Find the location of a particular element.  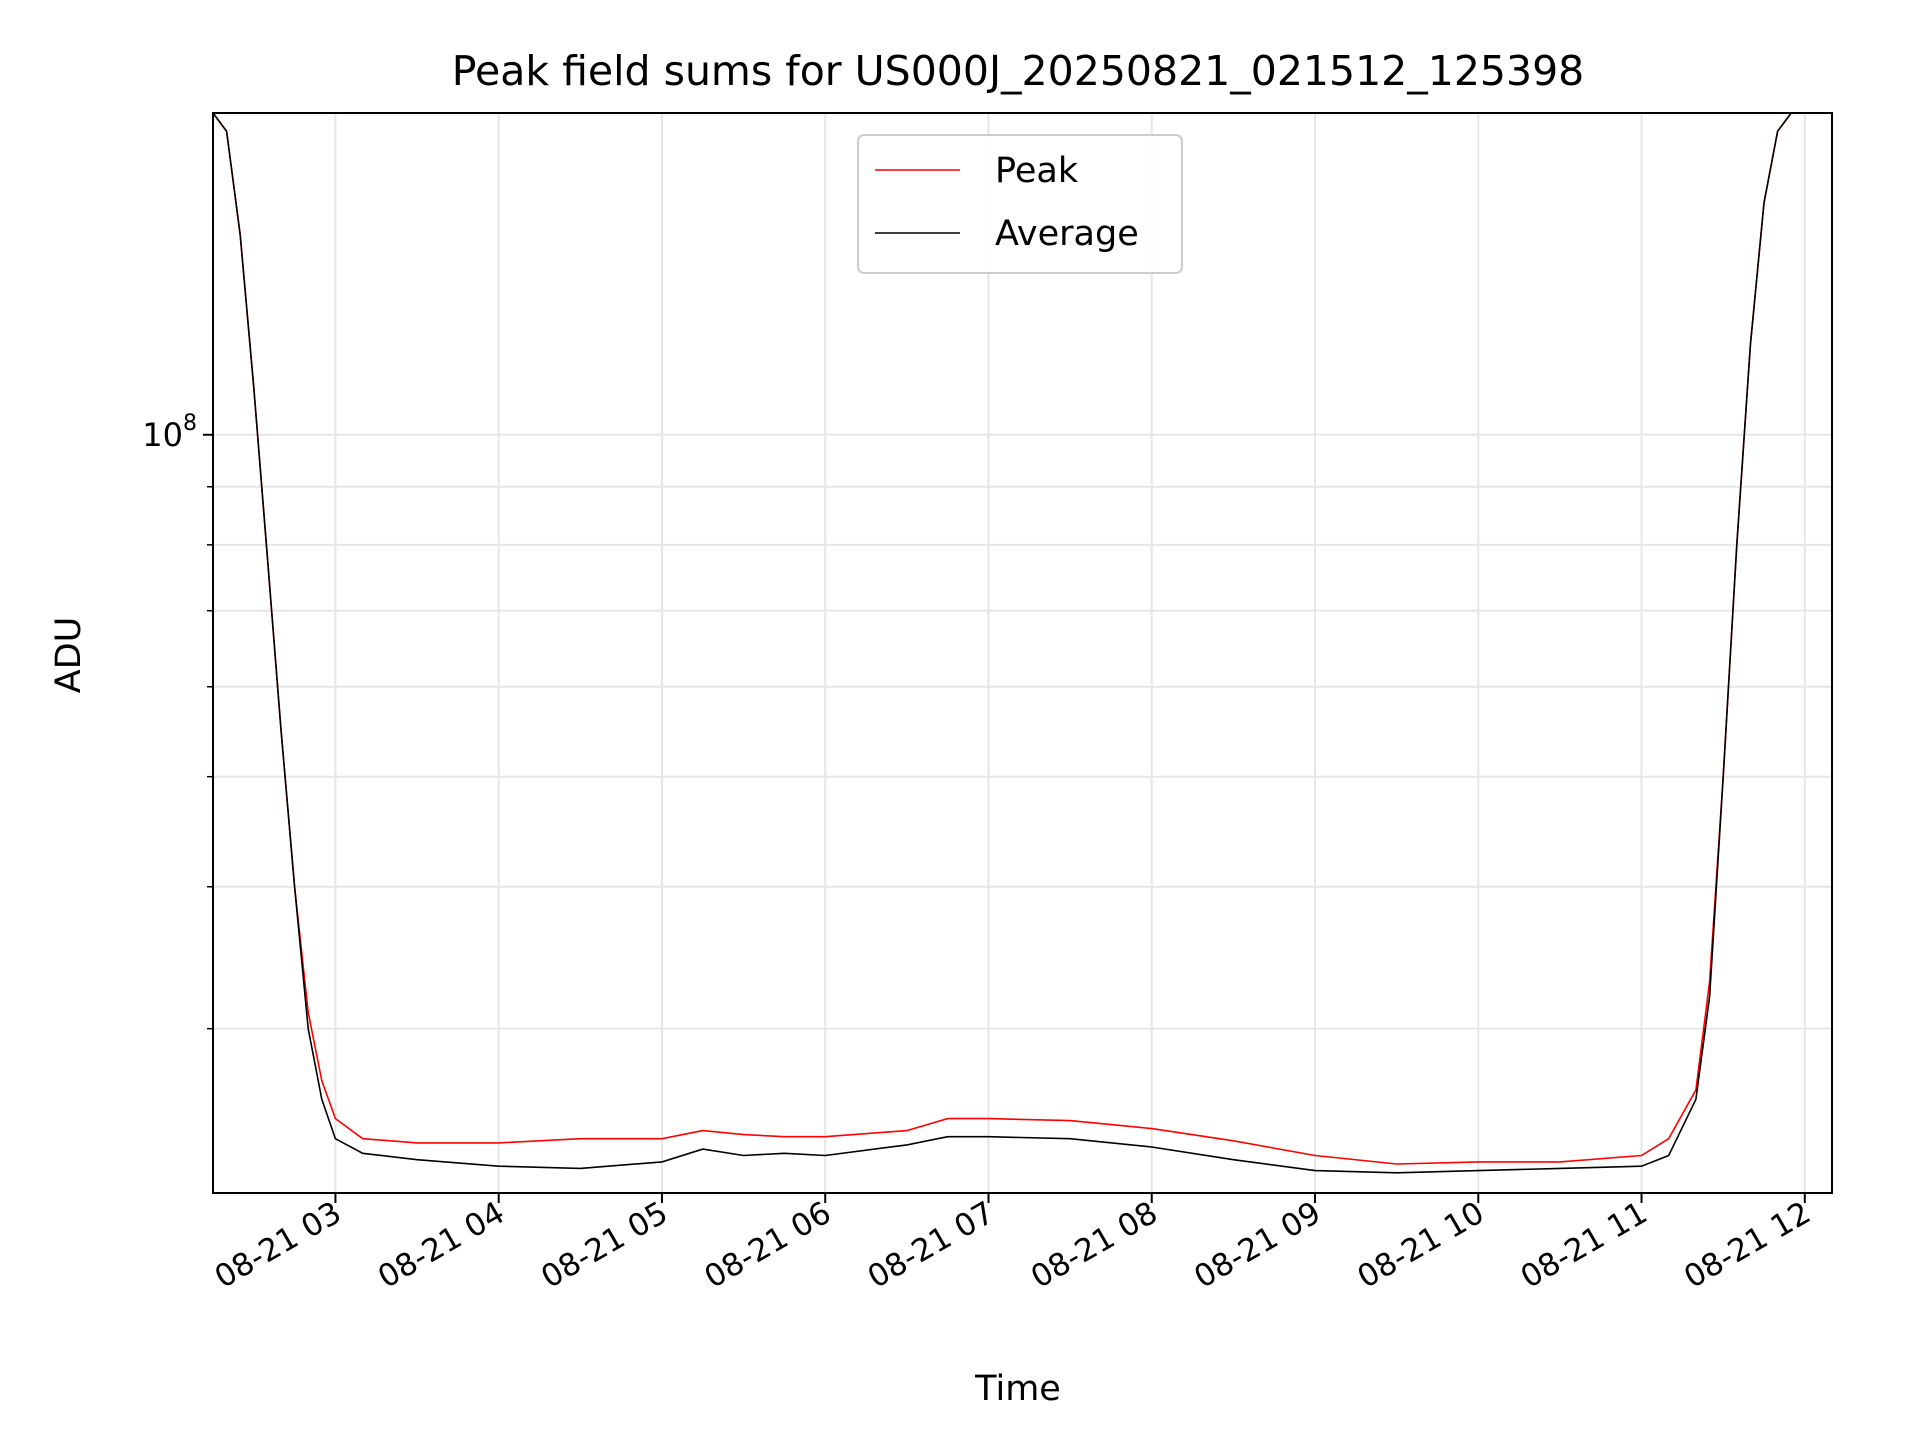

y-tick-label: 108 is located at coordinates (169, 432).